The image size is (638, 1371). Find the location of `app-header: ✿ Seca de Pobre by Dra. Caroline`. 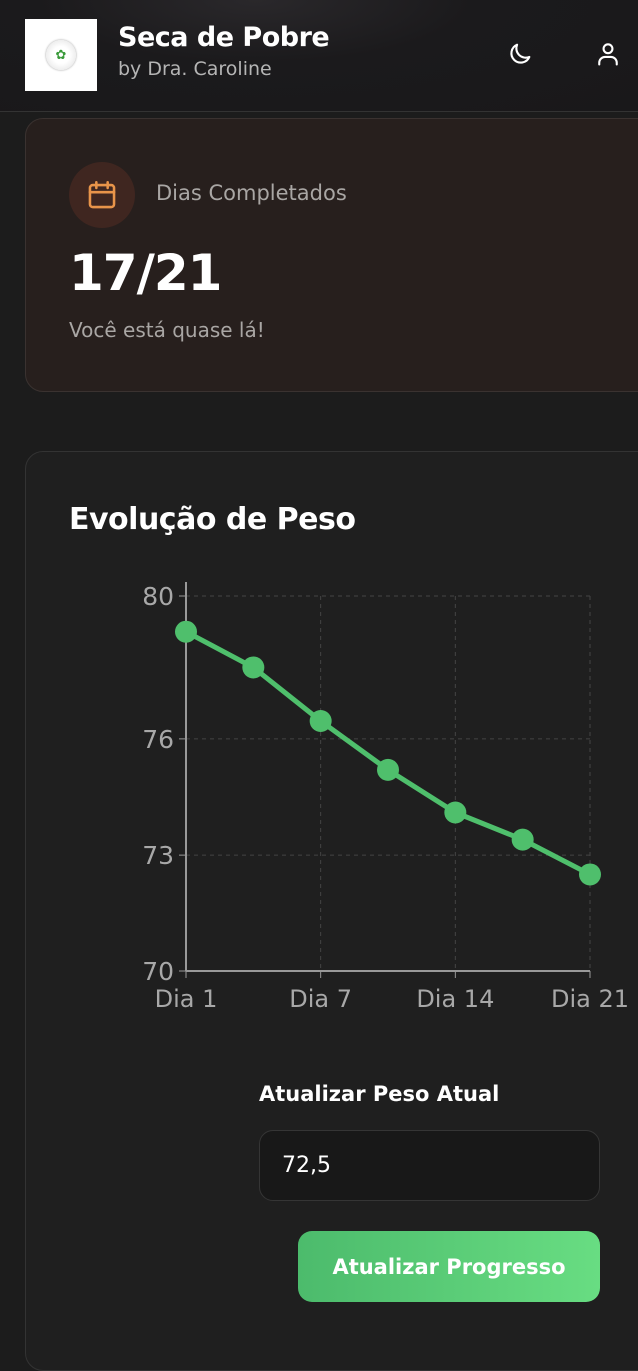

app-header: ✿ Seca de Pobre by Dra. Caroline is located at coordinates (319, 56).